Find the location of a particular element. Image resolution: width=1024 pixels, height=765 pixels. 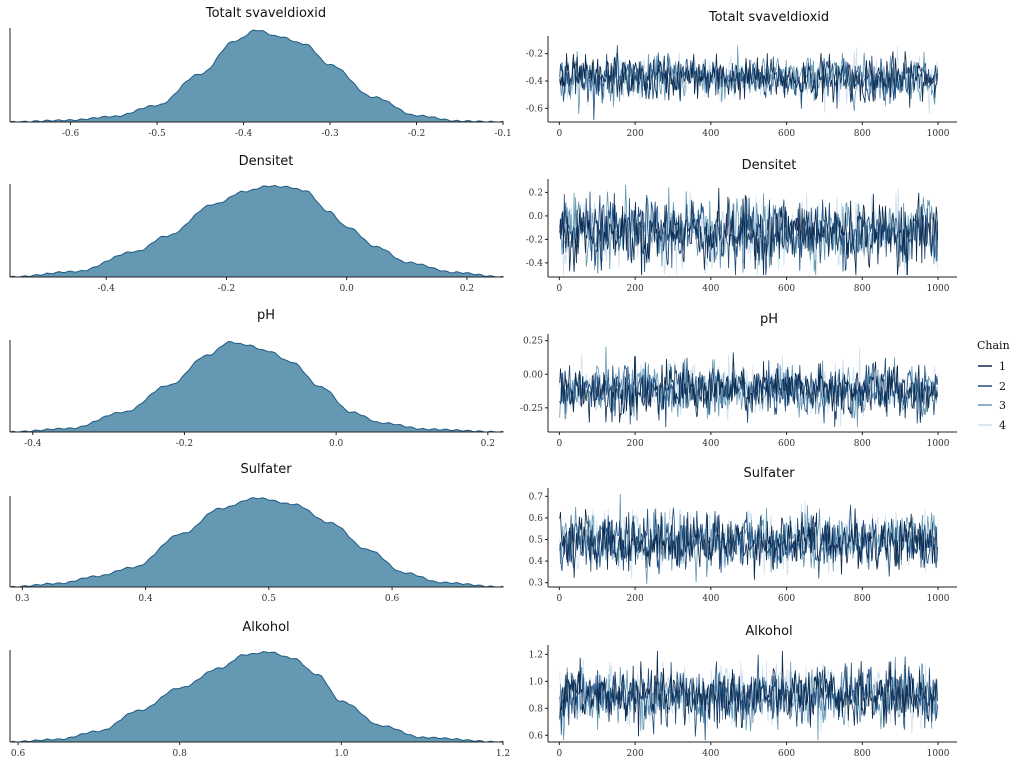

legend-item-1: 1 is located at coordinates (992, 366).